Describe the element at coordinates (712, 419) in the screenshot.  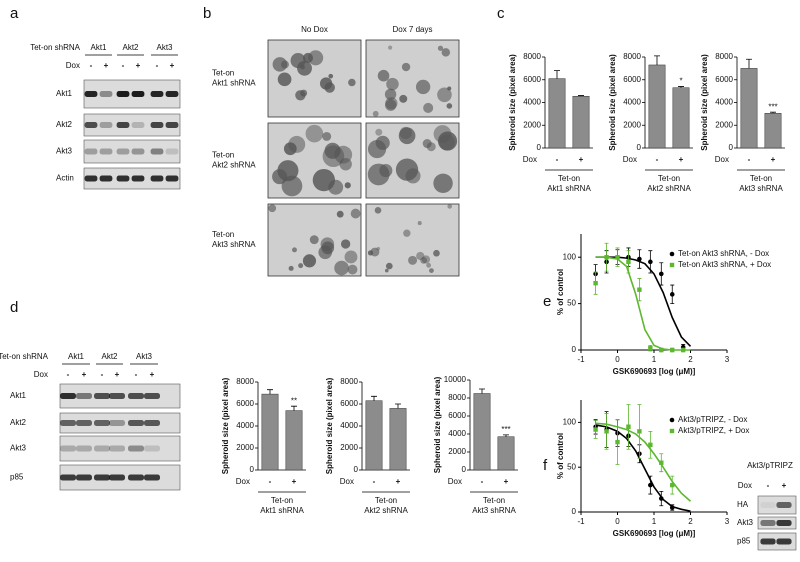
I see `legend-label: Akt3/pTRIPZ, - Dox` at that location.